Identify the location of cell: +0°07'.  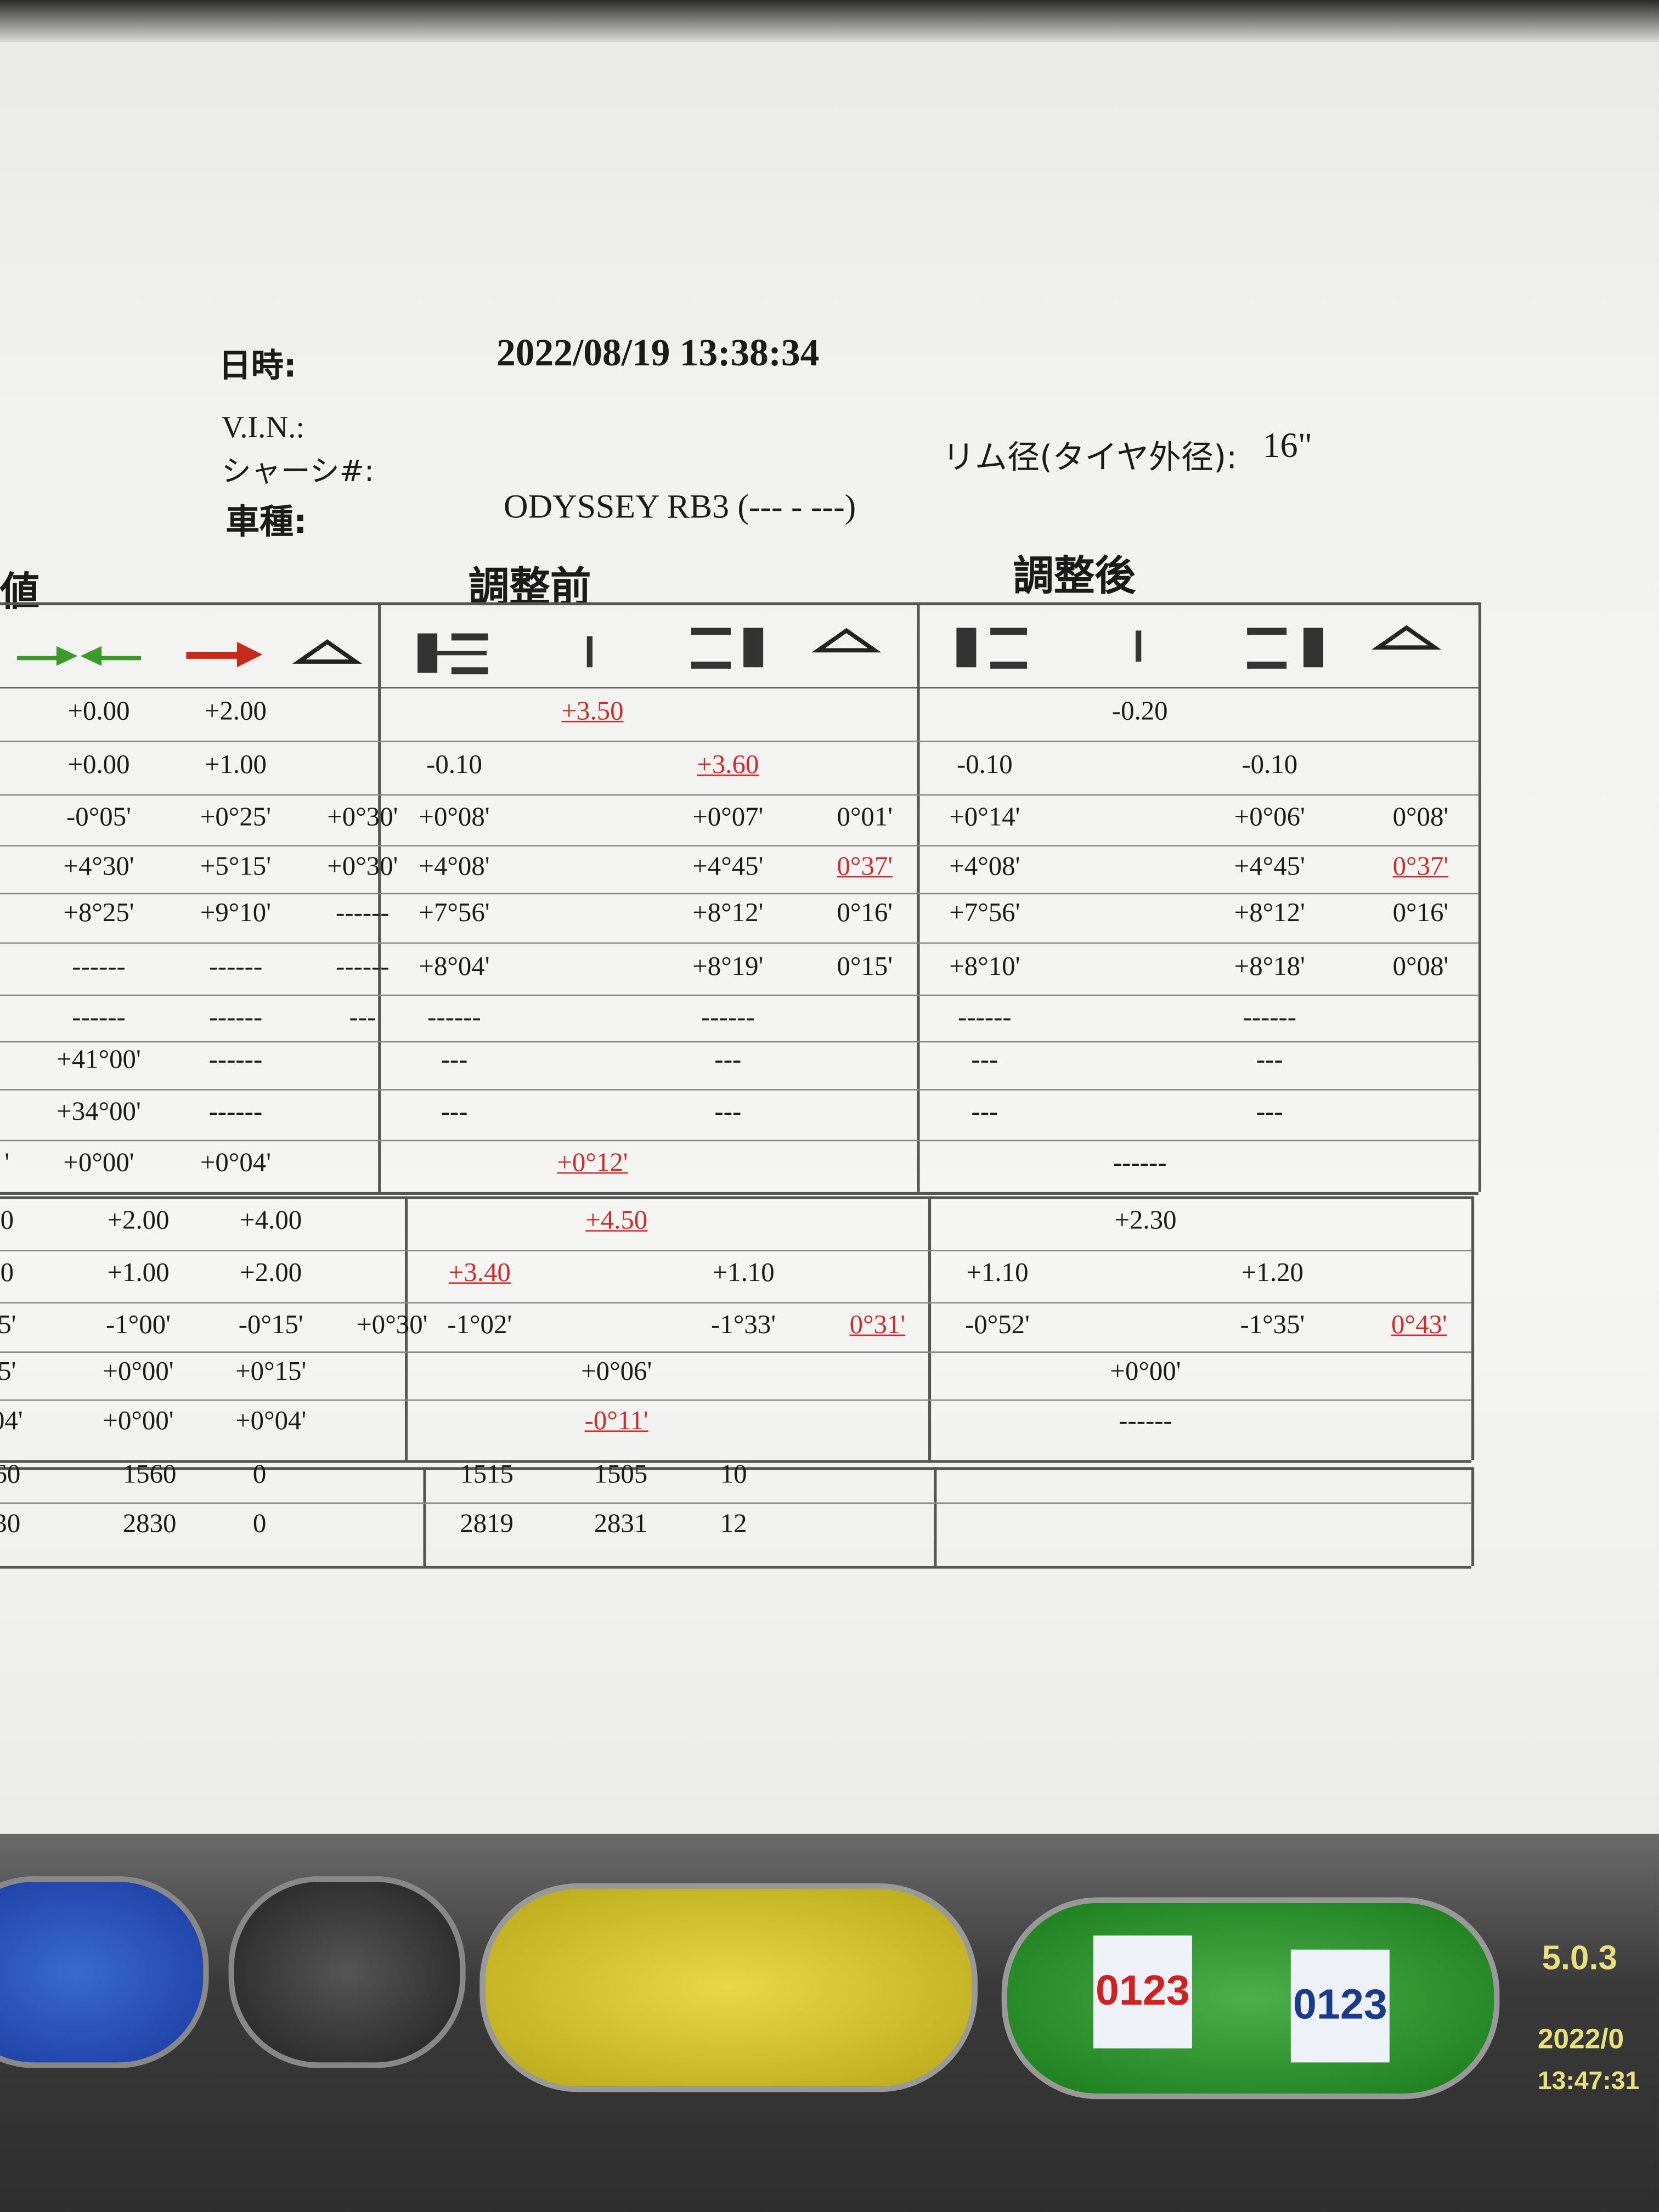
(728, 818).